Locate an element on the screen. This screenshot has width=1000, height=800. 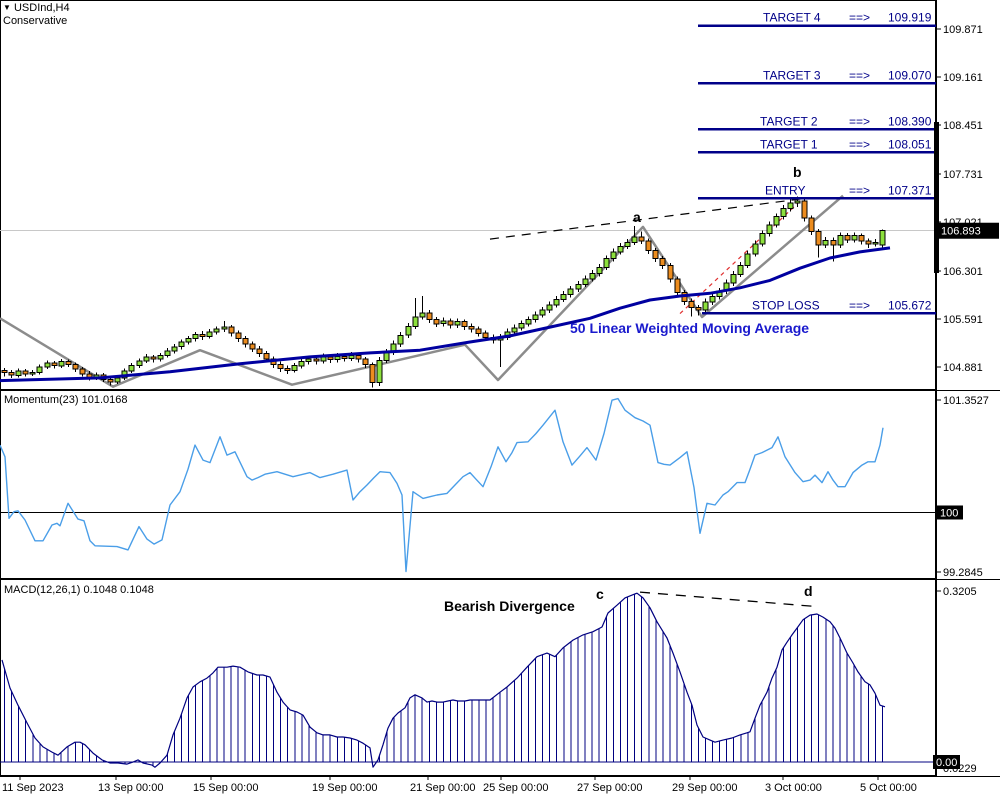
bearish-divergence-label: Bearish Divergence is located at coordinates (509, 606).